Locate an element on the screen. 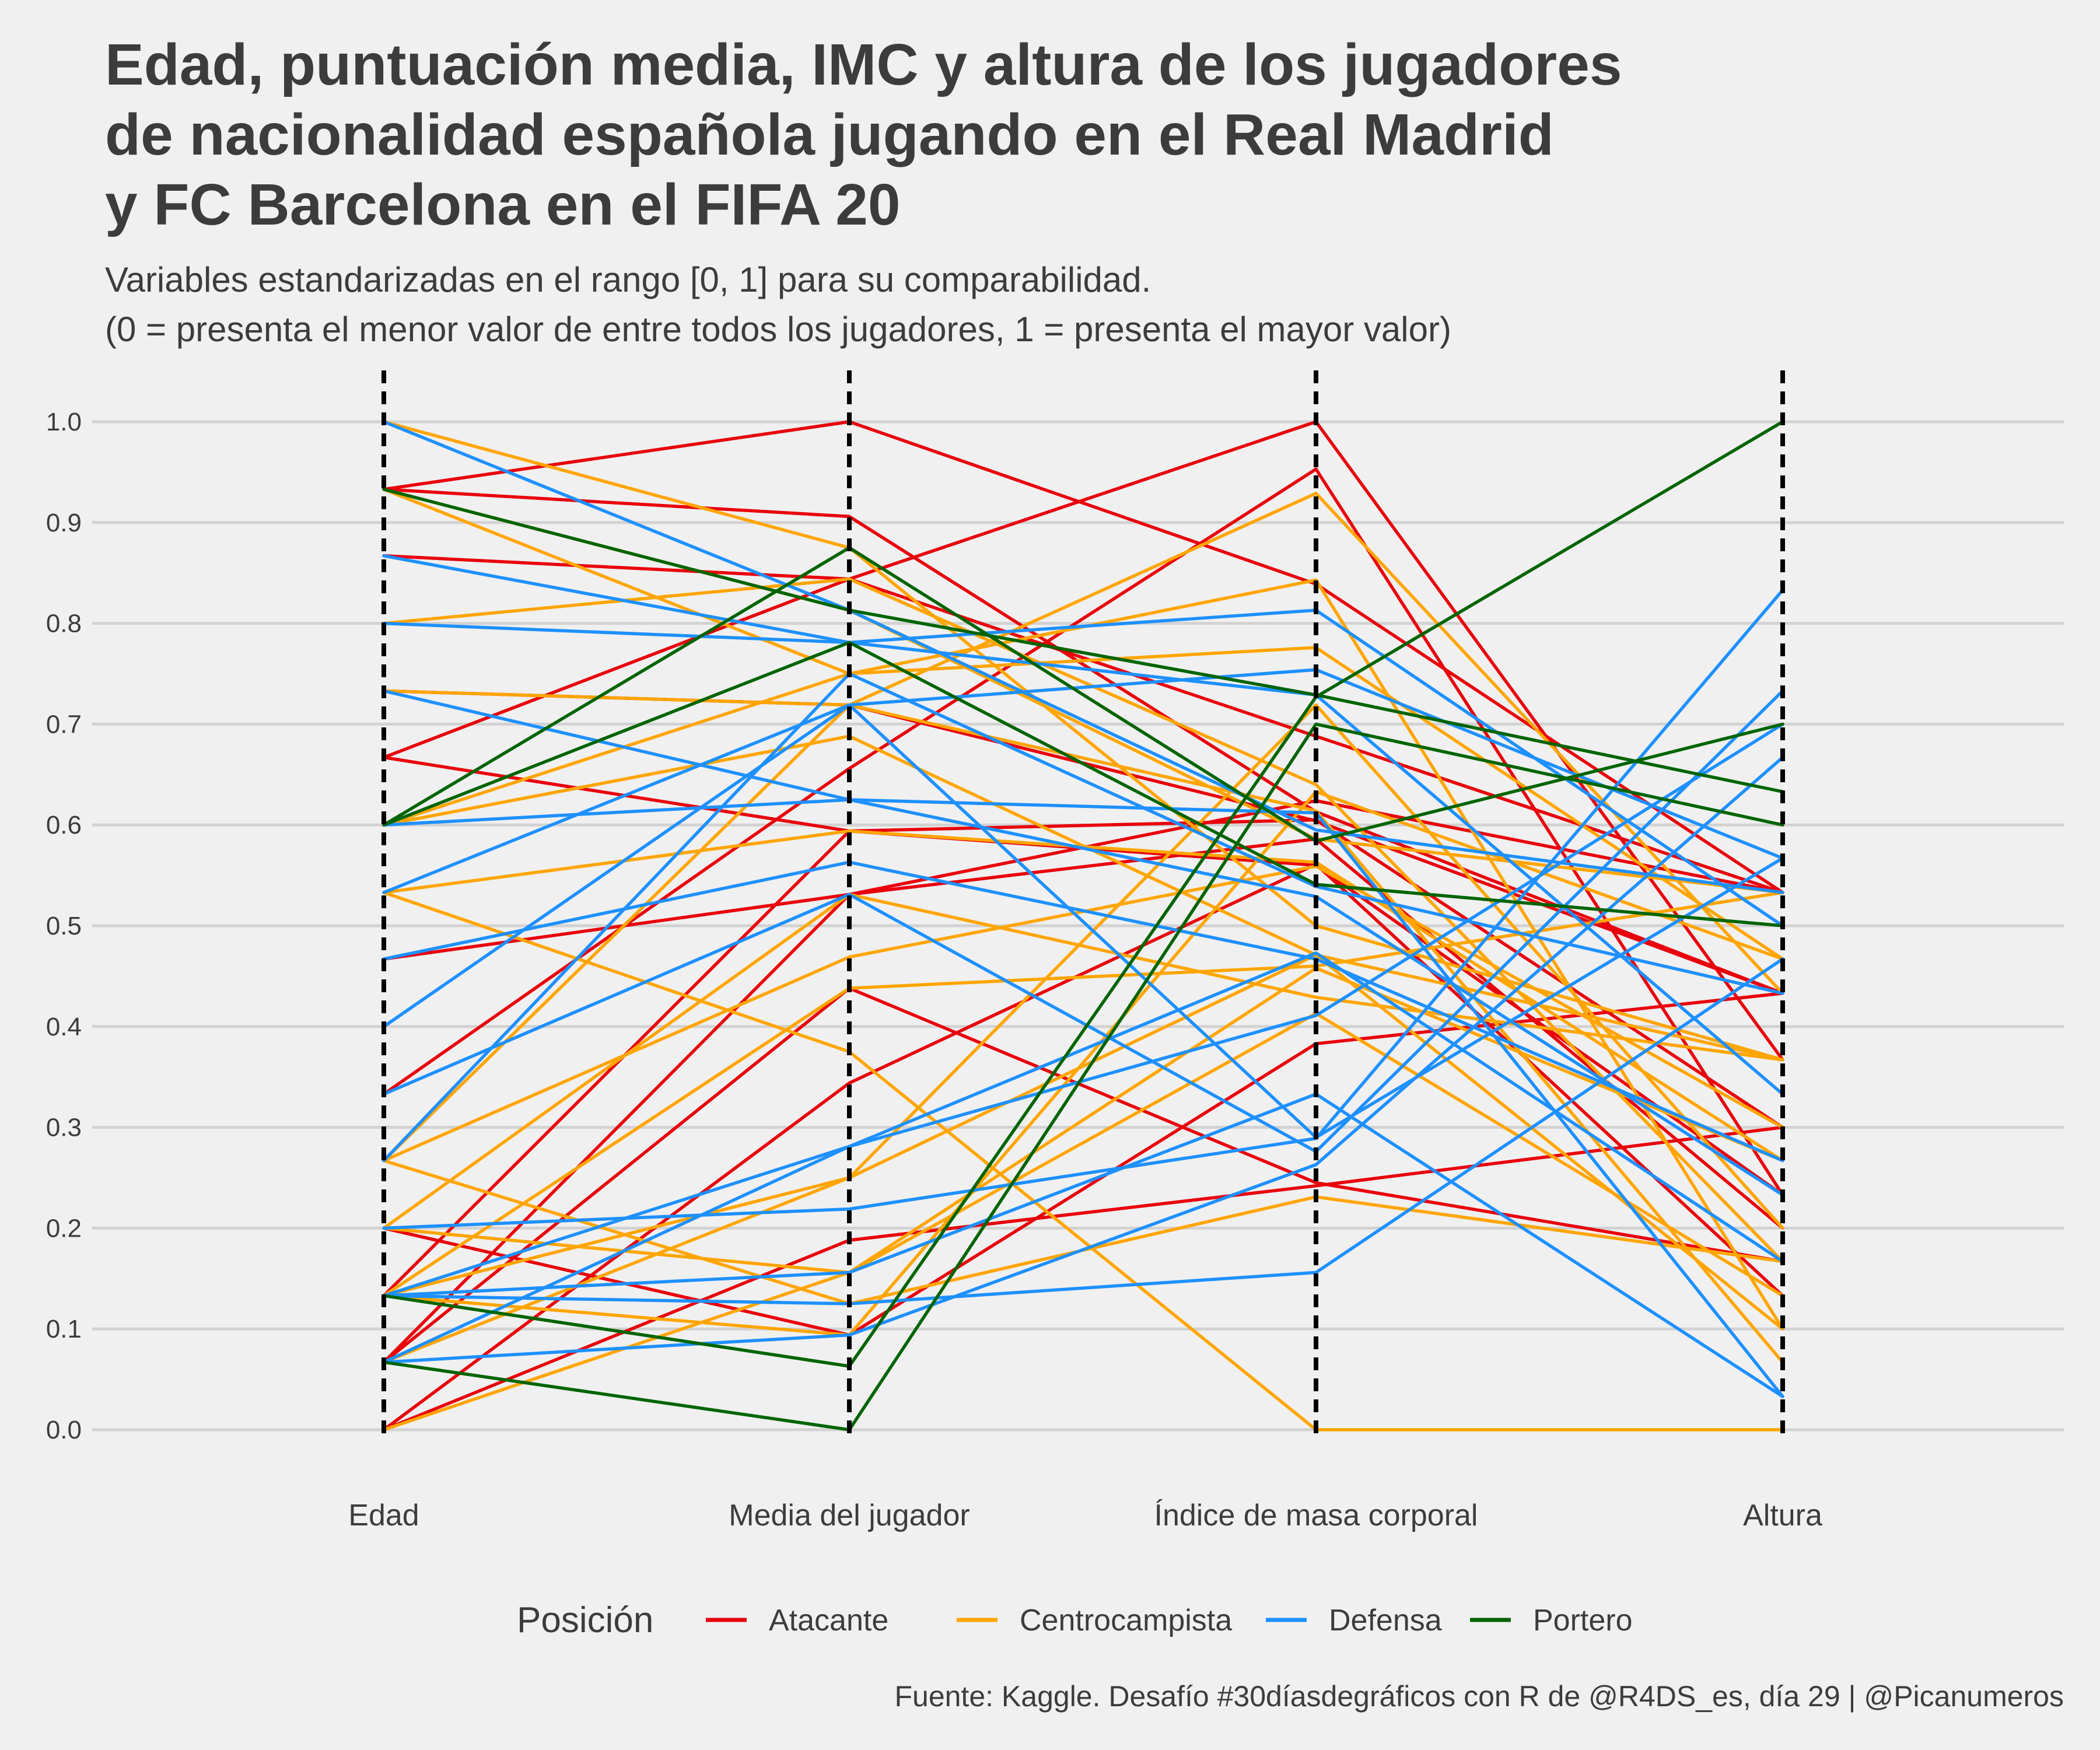 The image size is (2100, 1750). y-tick-label: 0.3 is located at coordinates (64, 1128).